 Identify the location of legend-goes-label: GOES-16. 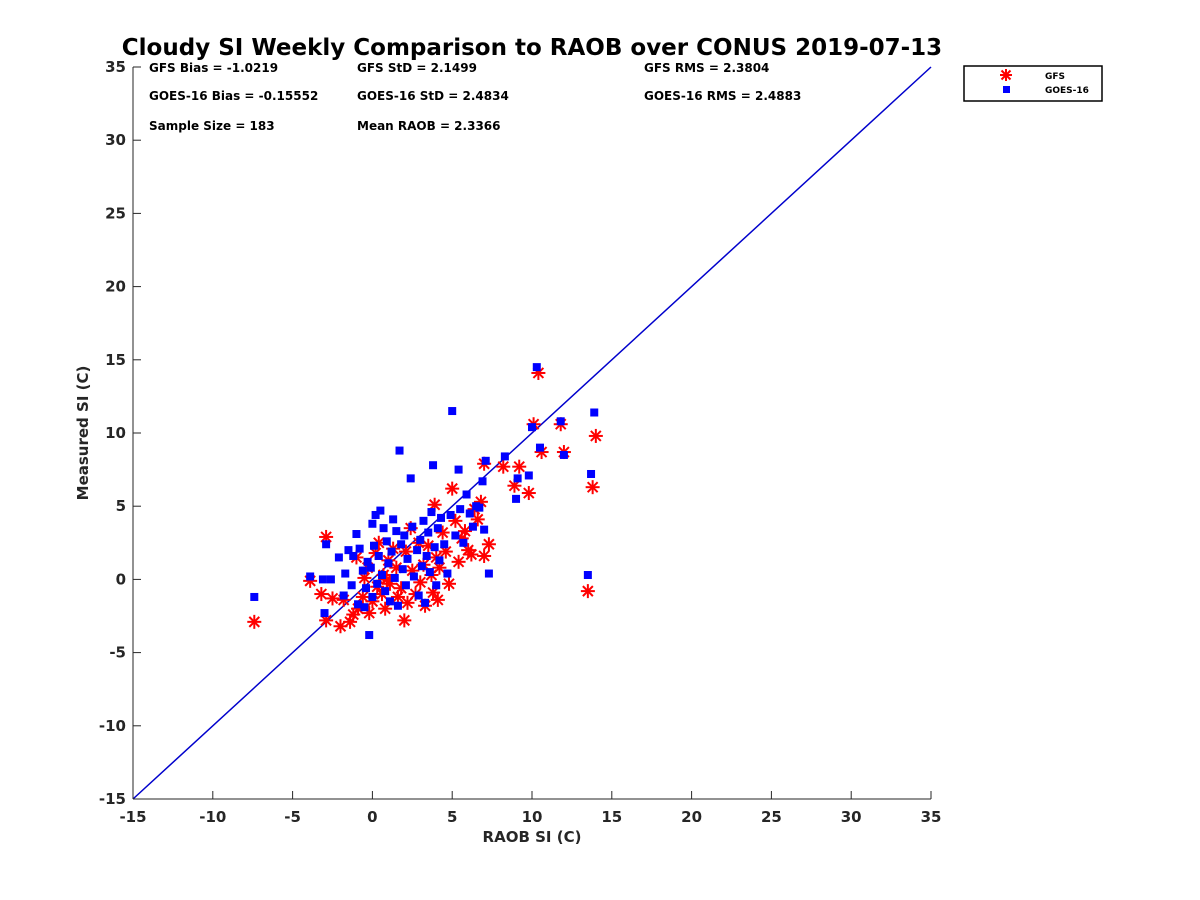
(1067, 91).